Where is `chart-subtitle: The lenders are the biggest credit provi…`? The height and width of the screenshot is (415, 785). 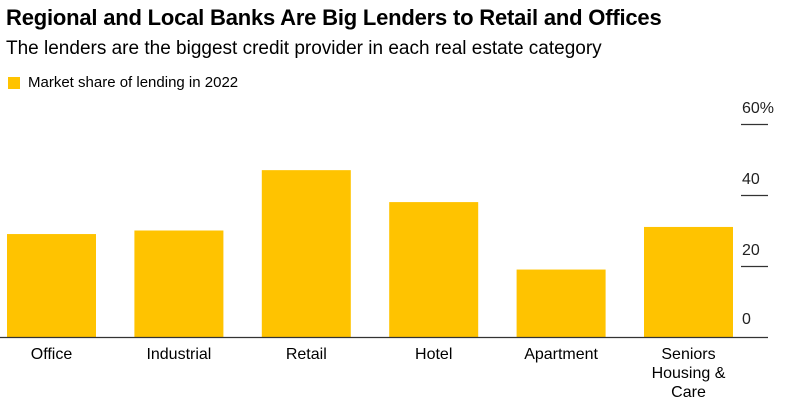 chart-subtitle: The lenders are the biggest credit provi… is located at coordinates (304, 48).